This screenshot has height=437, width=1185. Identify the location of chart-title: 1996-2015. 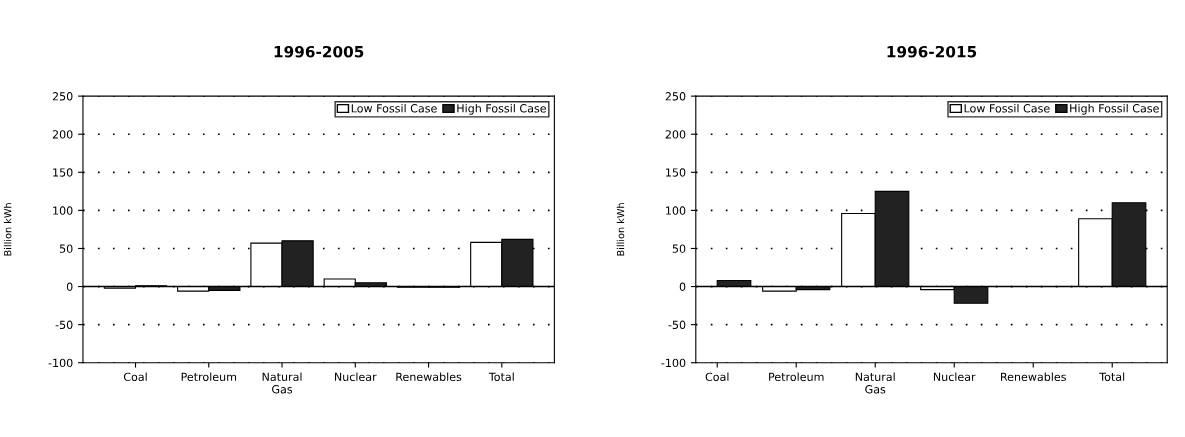
(932, 51).